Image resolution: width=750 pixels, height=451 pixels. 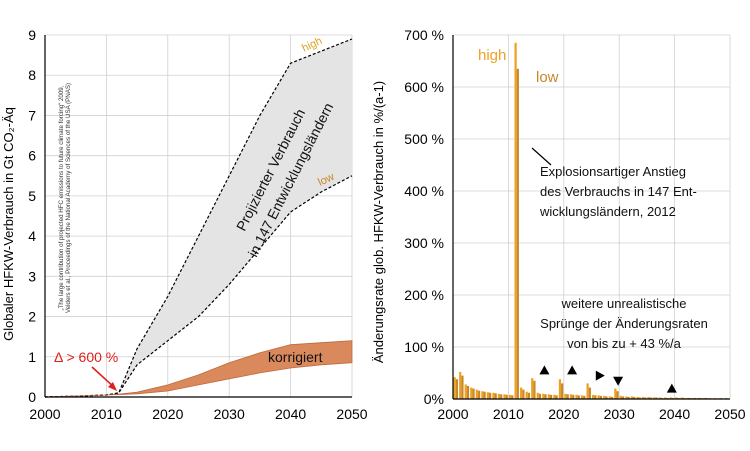 I want to click on annotation-1-line-1: Explosionsartiger Anstieg, so click(x=613, y=171).